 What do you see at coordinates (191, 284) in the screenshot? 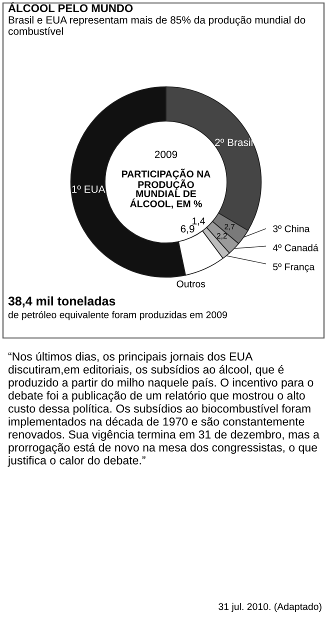
I see `slice-label: Outros` at bounding box center [191, 284].